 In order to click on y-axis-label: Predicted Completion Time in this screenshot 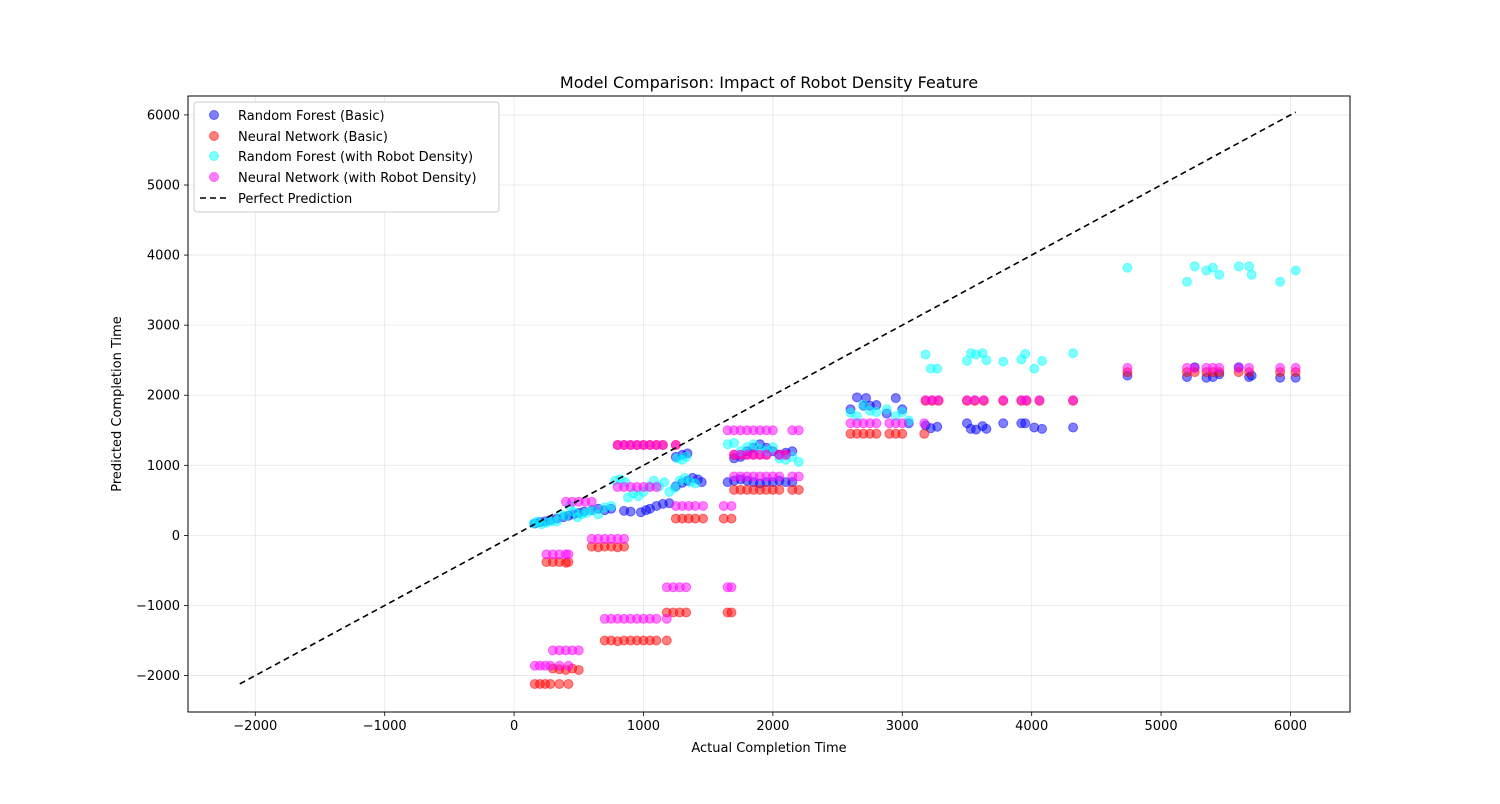, I will do `click(117, 404)`.